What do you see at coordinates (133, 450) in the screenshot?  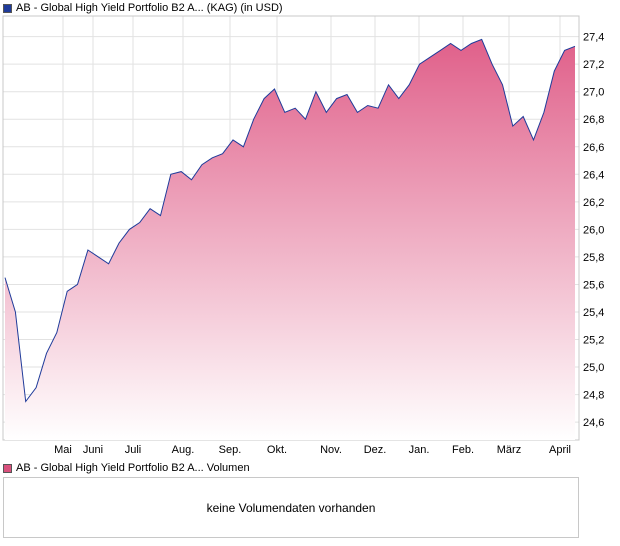 I see `x-tick-label: Juli` at bounding box center [133, 450].